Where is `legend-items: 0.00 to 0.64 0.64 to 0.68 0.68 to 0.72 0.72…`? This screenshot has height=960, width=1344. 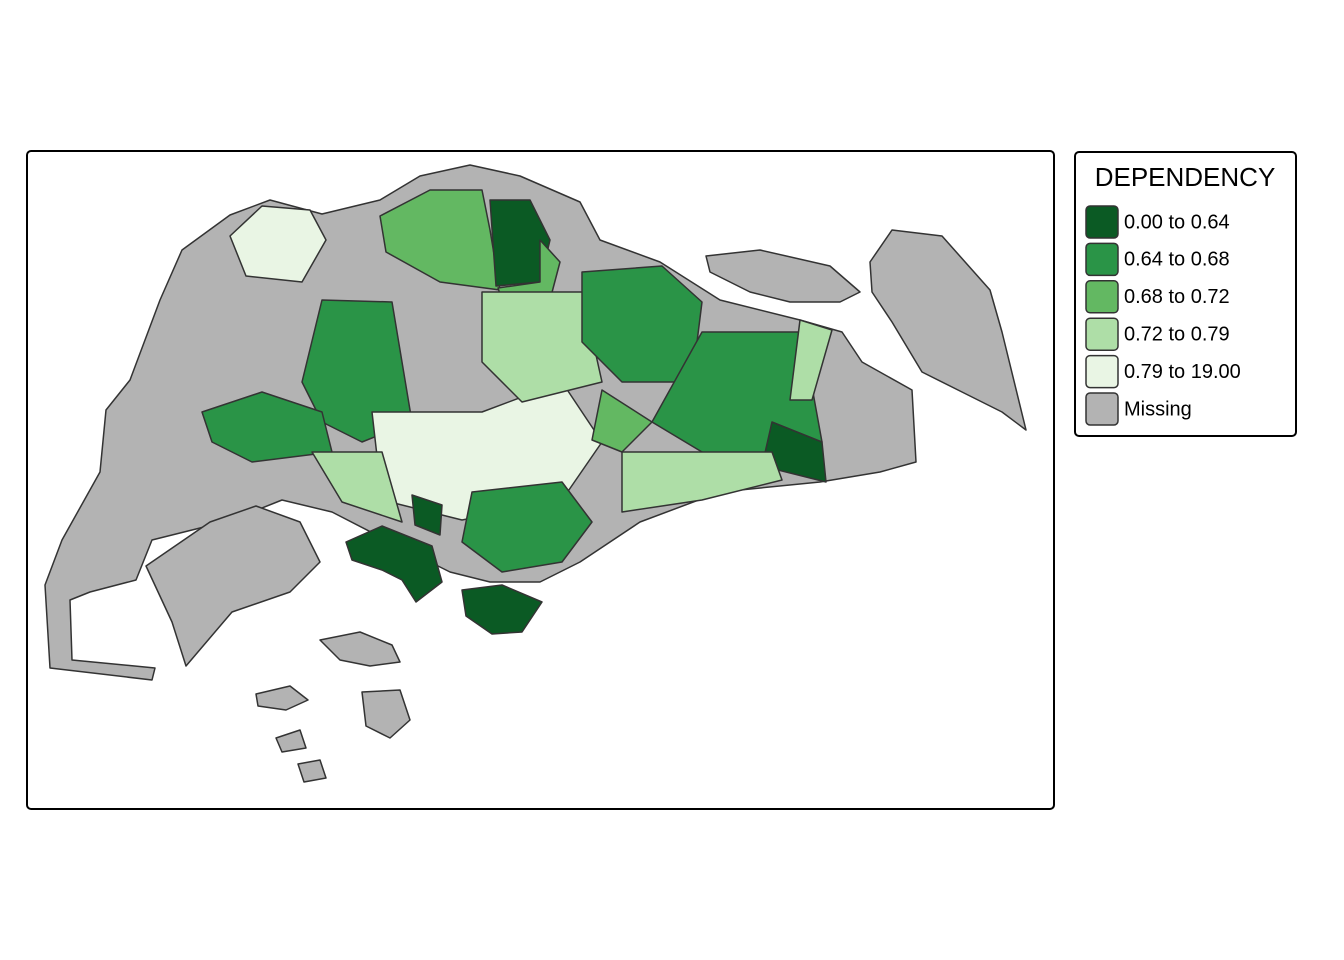 legend-items: 0.00 to 0.64 0.64 to 0.68 0.68 to 0.72 0.72… is located at coordinates (1163, 315).